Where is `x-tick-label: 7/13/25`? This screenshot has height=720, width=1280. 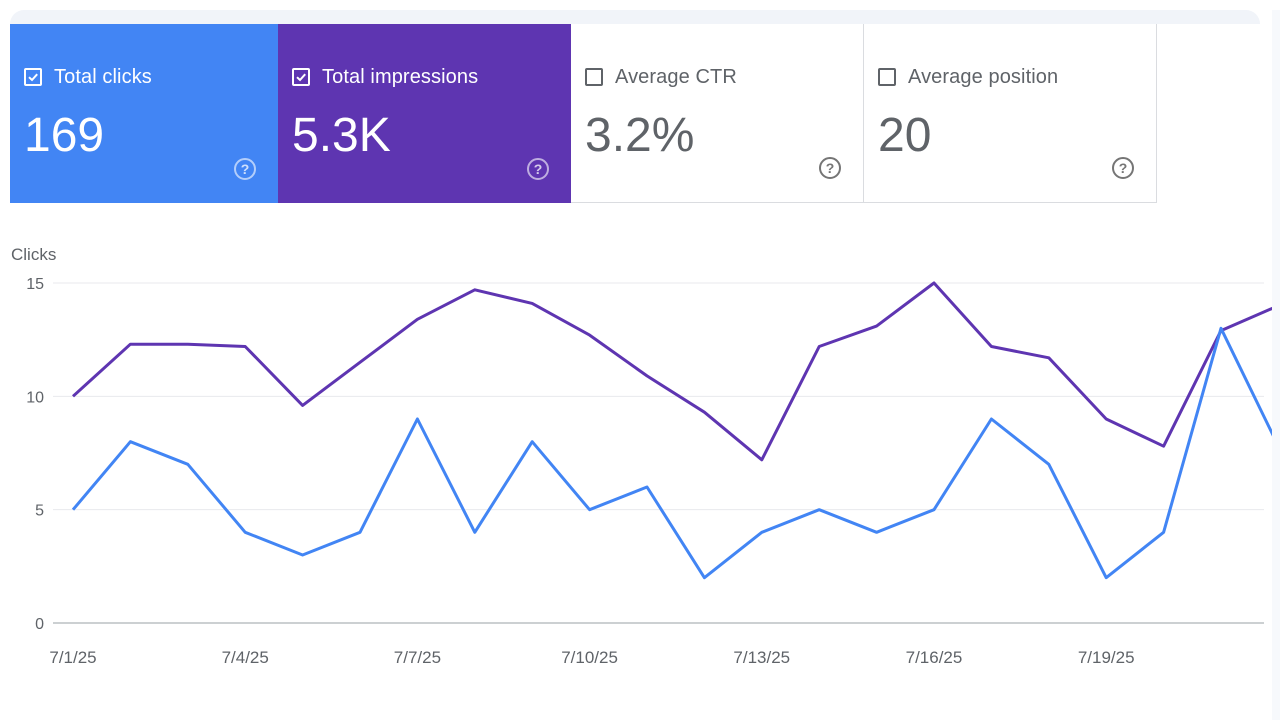 x-tick-label: 7/13/25 is located at coordinates (761, 657).